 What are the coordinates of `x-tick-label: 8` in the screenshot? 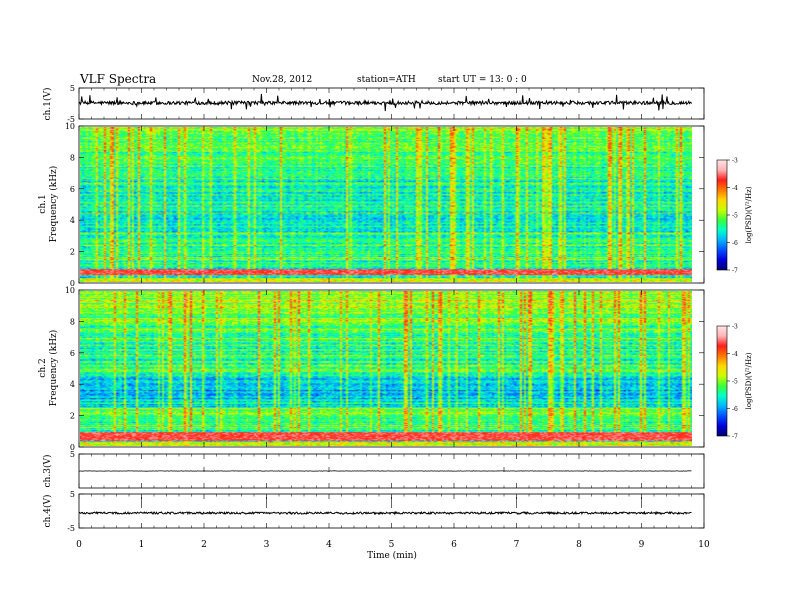 It's located at (579, 545).